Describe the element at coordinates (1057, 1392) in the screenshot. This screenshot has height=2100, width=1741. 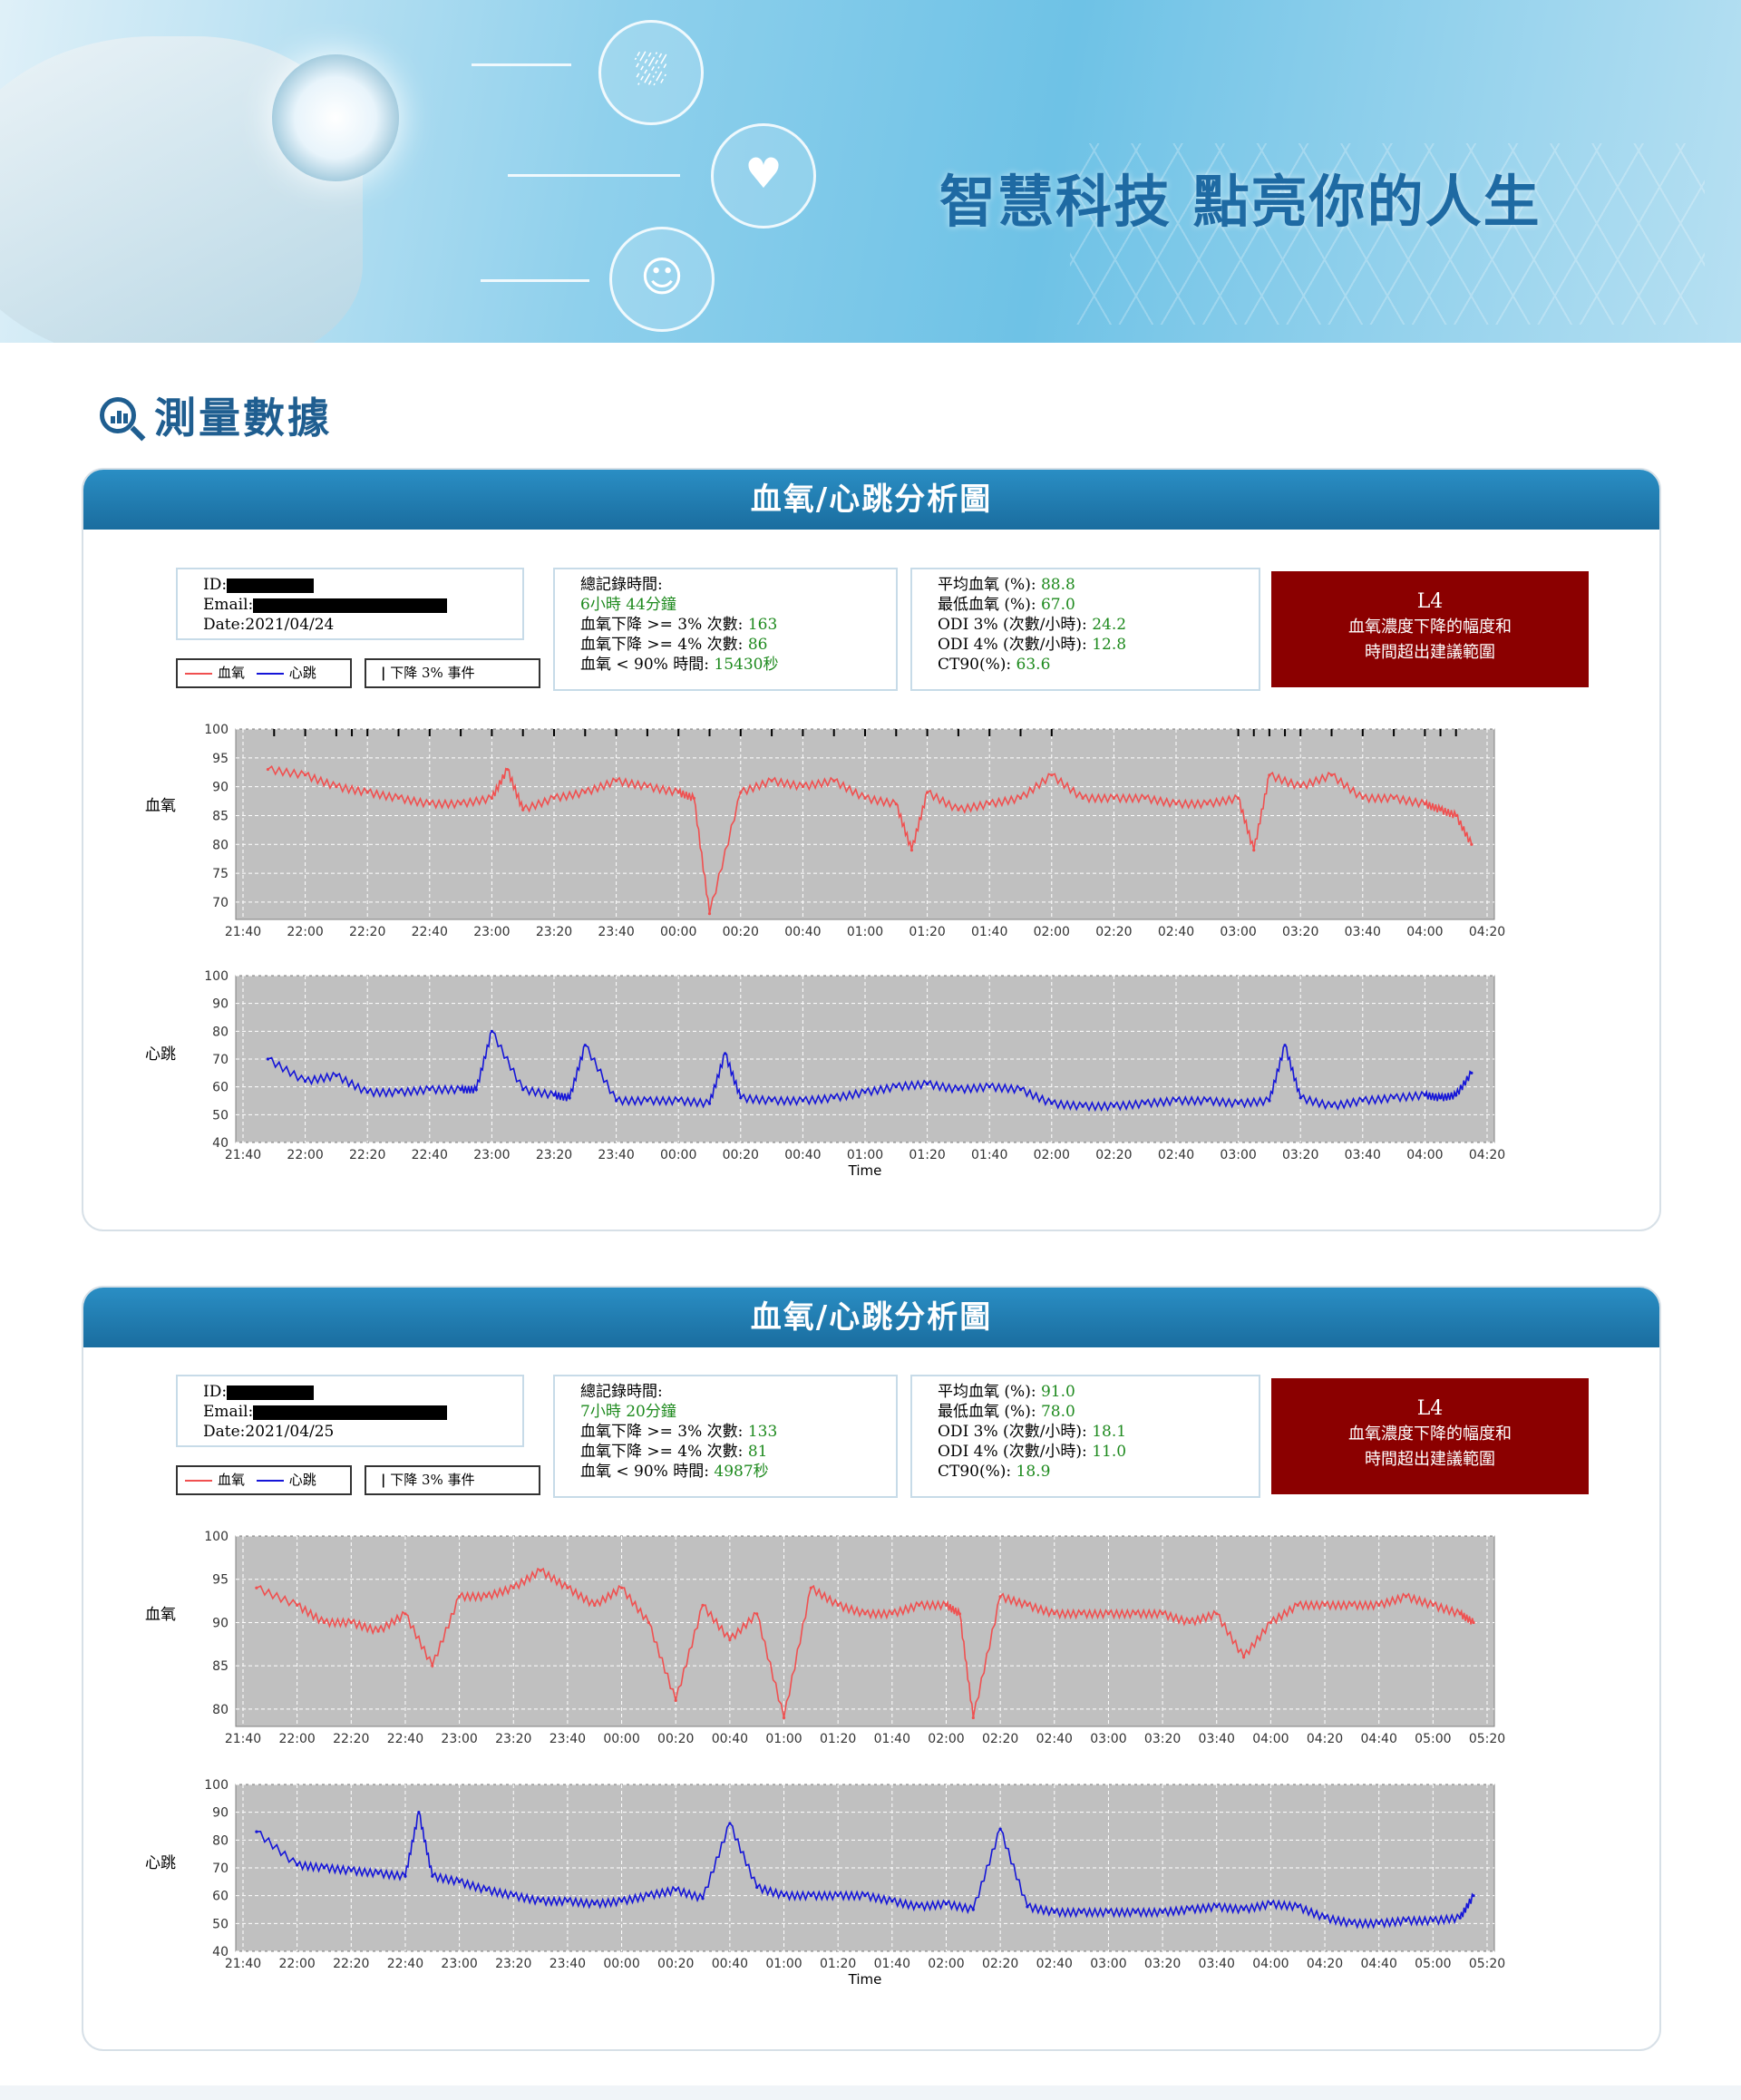
I see `avg-spo2-value: 91.0` at that location.